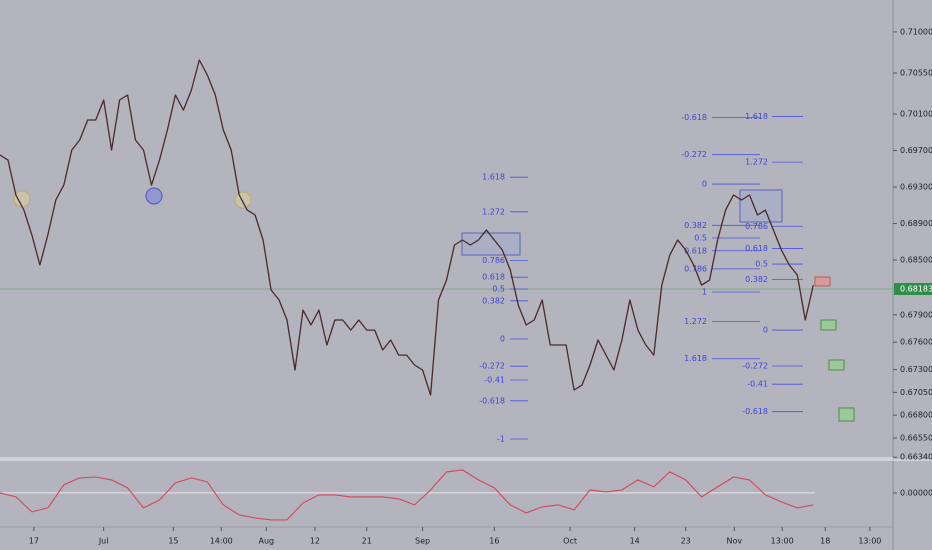  Describe the element at coordinates (916, 369) in the screenshot. I see `y-tick-label: 0.67300` at that location.